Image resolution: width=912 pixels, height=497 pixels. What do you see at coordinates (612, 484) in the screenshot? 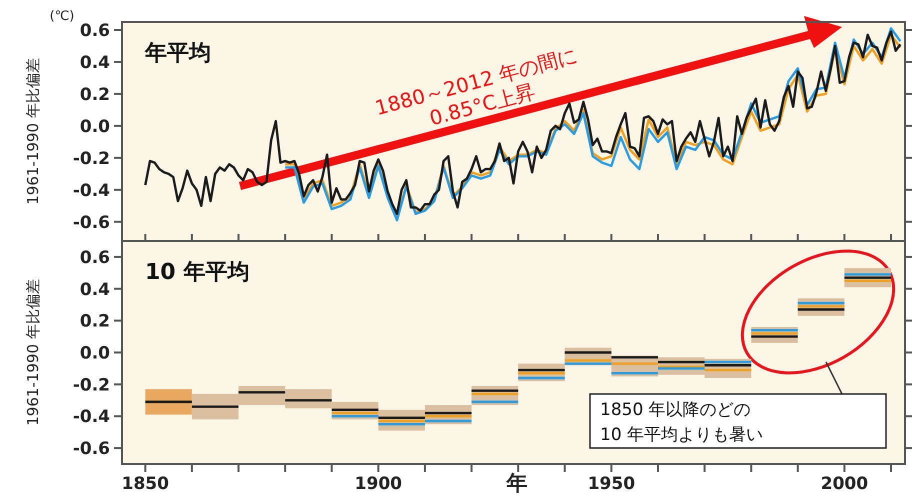
I see `x-tick-label: 1950` at bounding box center [612, 484].